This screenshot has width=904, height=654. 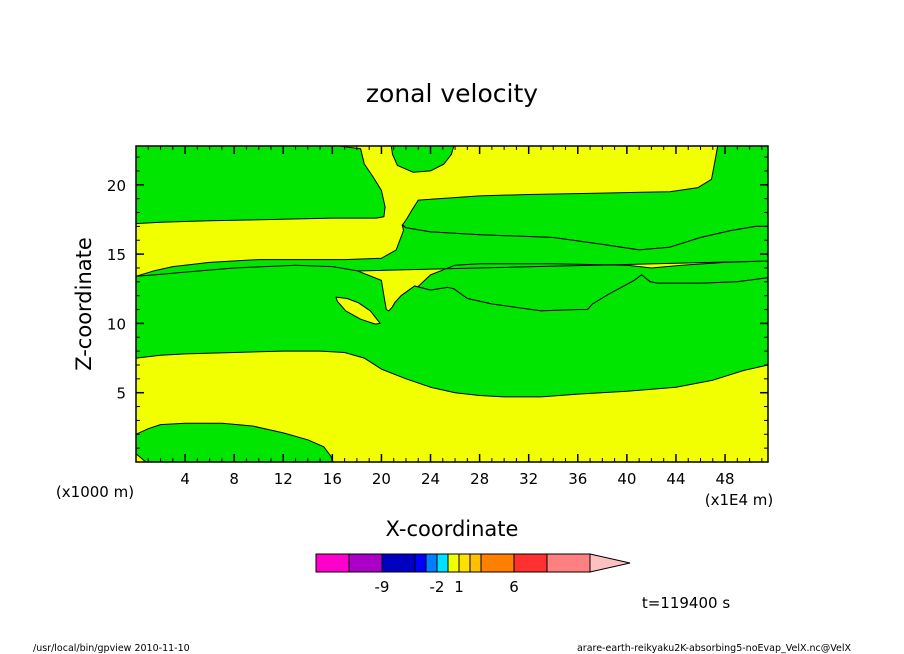 I want to click on colorbar-label: -9, so click(x=382, y=587).